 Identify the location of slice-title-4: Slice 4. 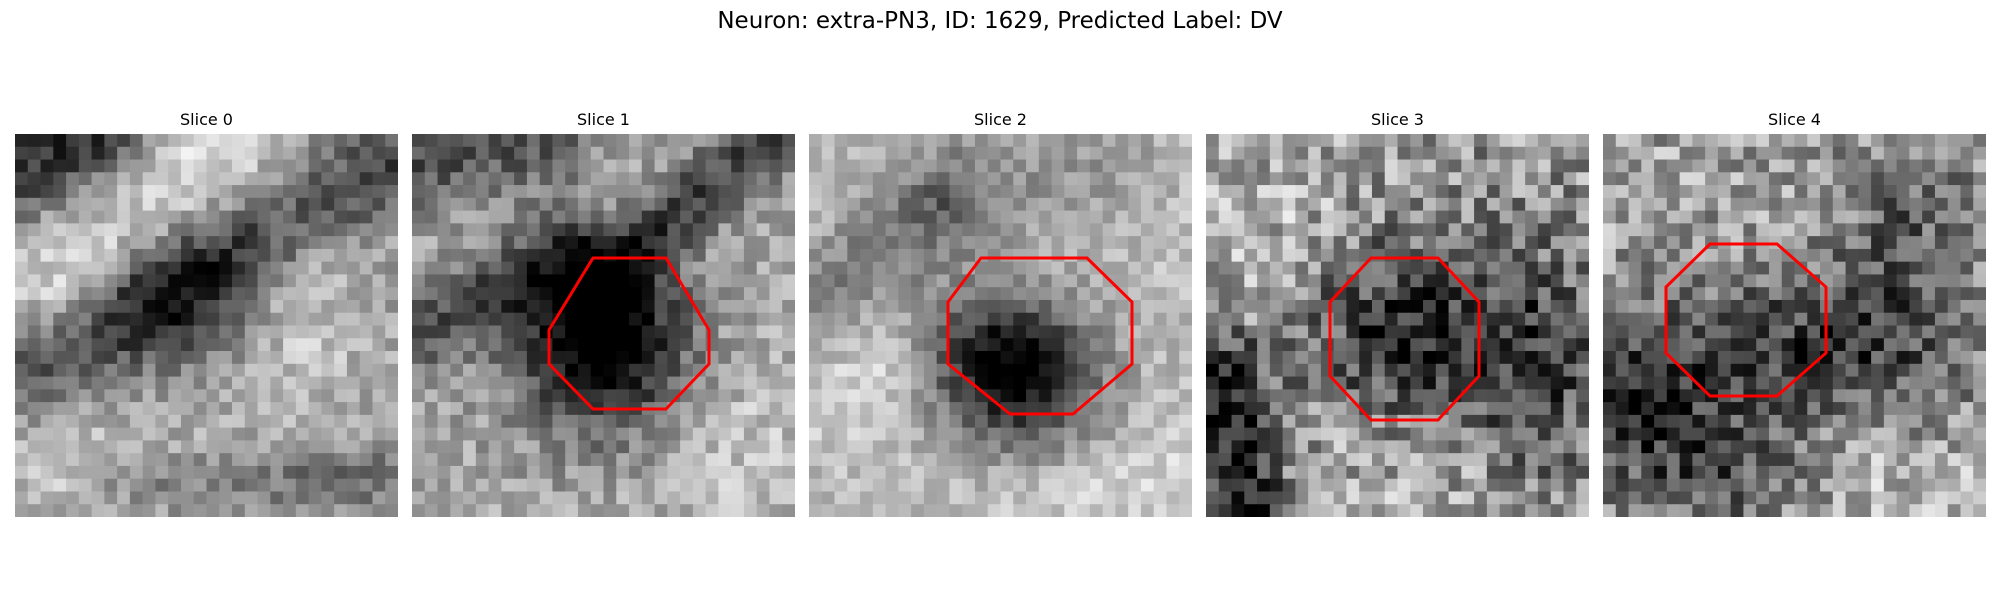
(1794, 119).